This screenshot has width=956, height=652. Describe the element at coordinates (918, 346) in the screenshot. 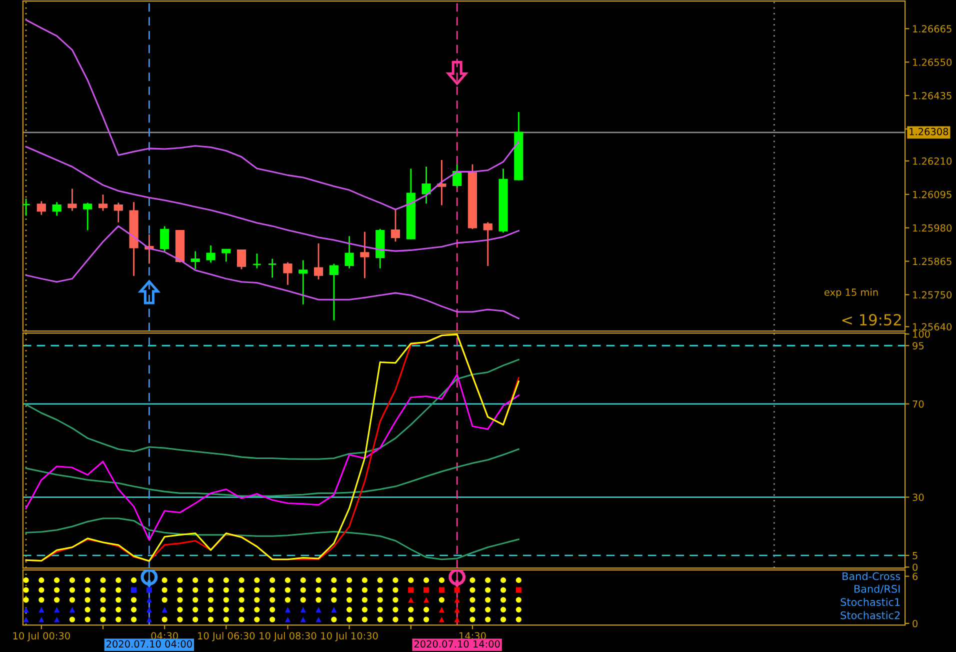

I see `y-tick-label: 95` at that location.